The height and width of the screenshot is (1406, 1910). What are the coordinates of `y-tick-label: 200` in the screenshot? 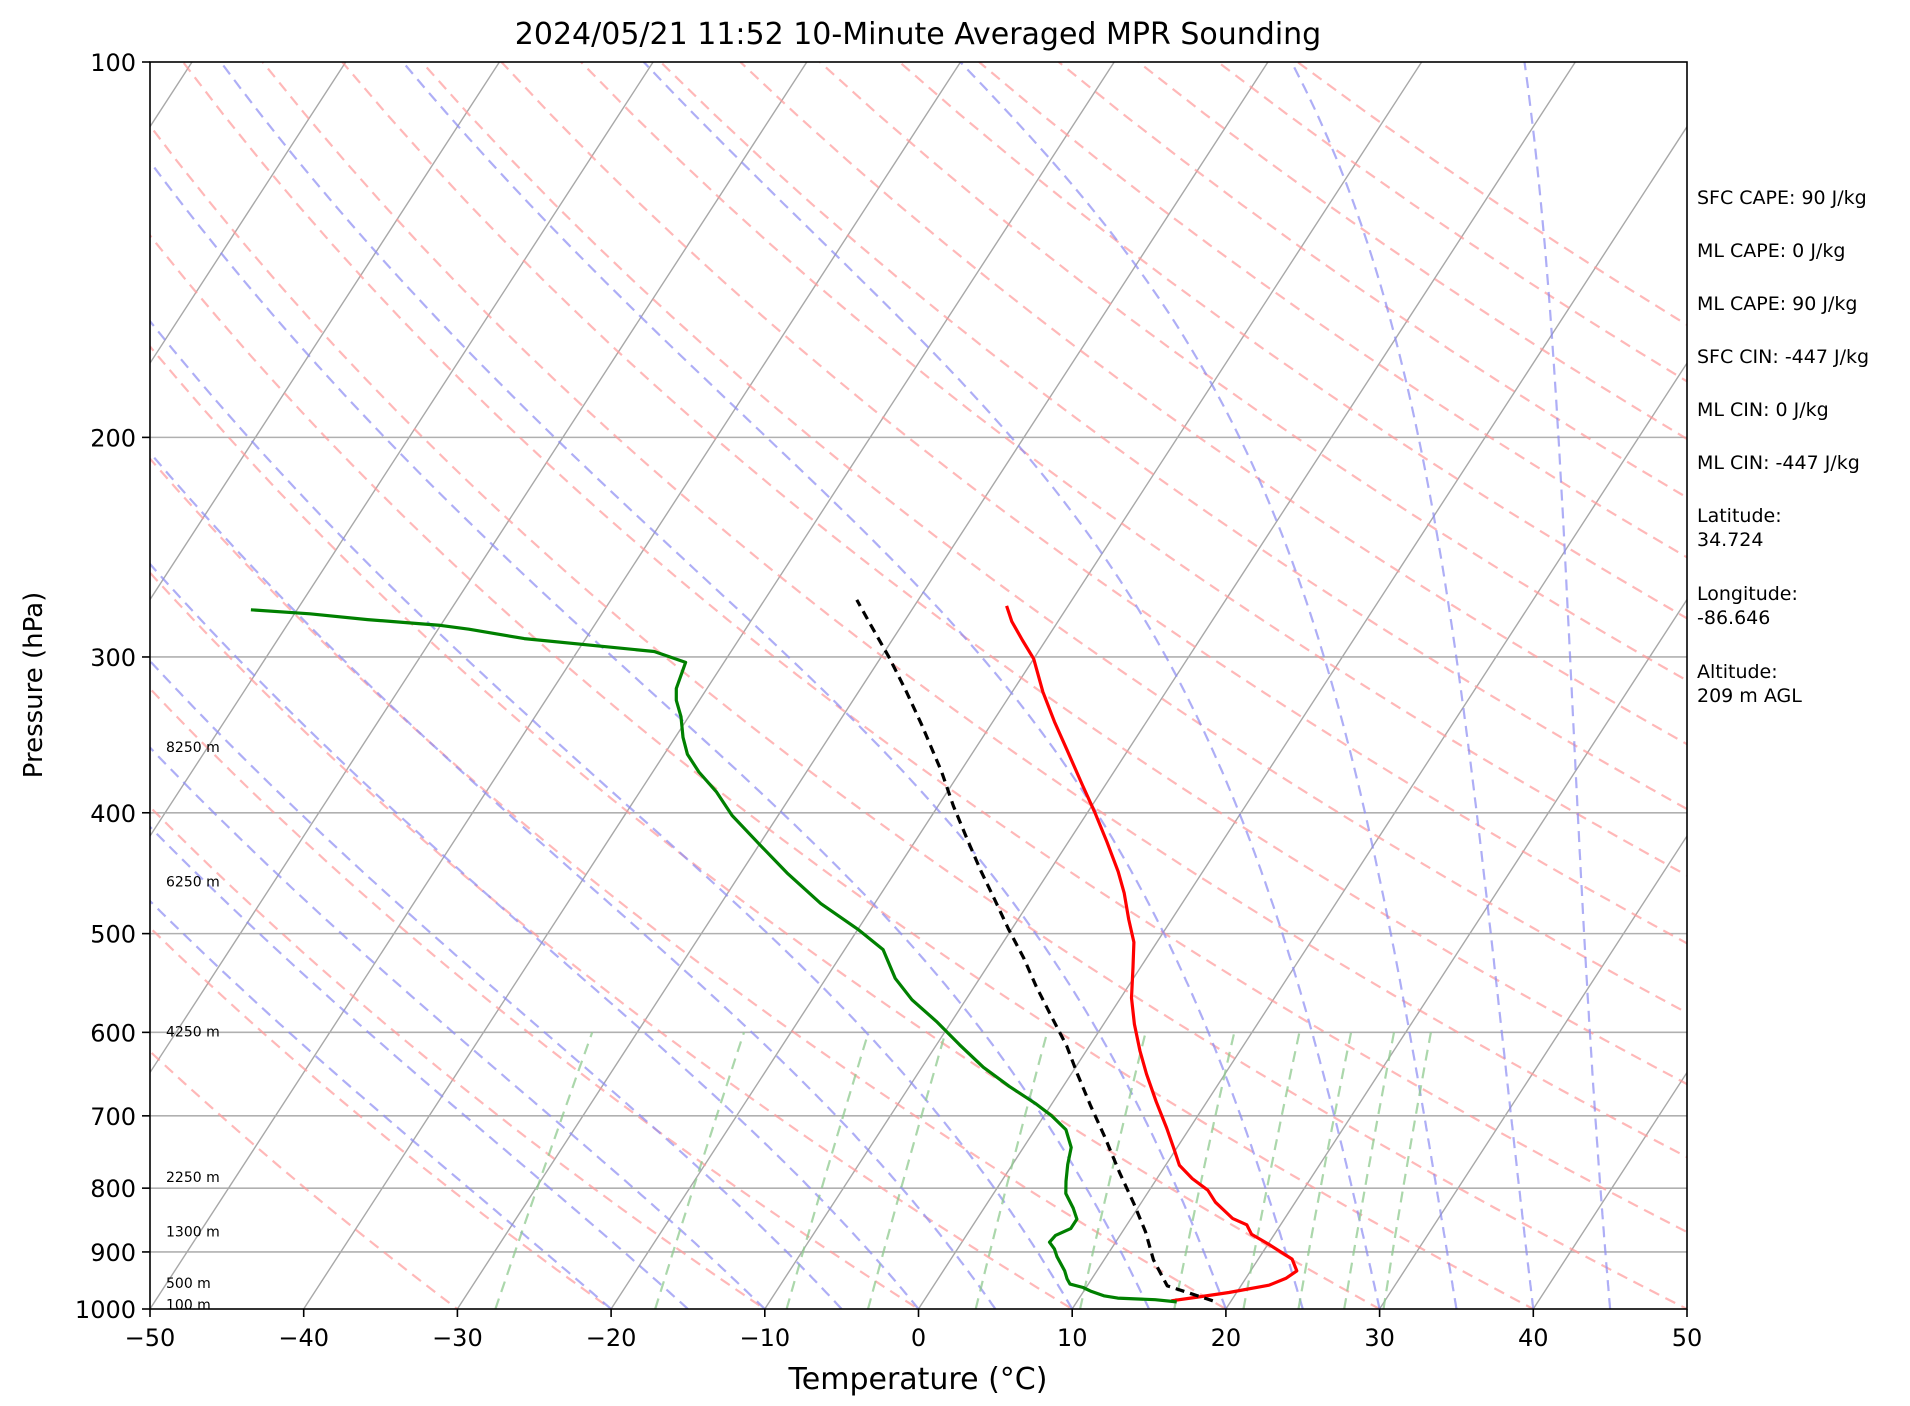 It's located at (113, 438).